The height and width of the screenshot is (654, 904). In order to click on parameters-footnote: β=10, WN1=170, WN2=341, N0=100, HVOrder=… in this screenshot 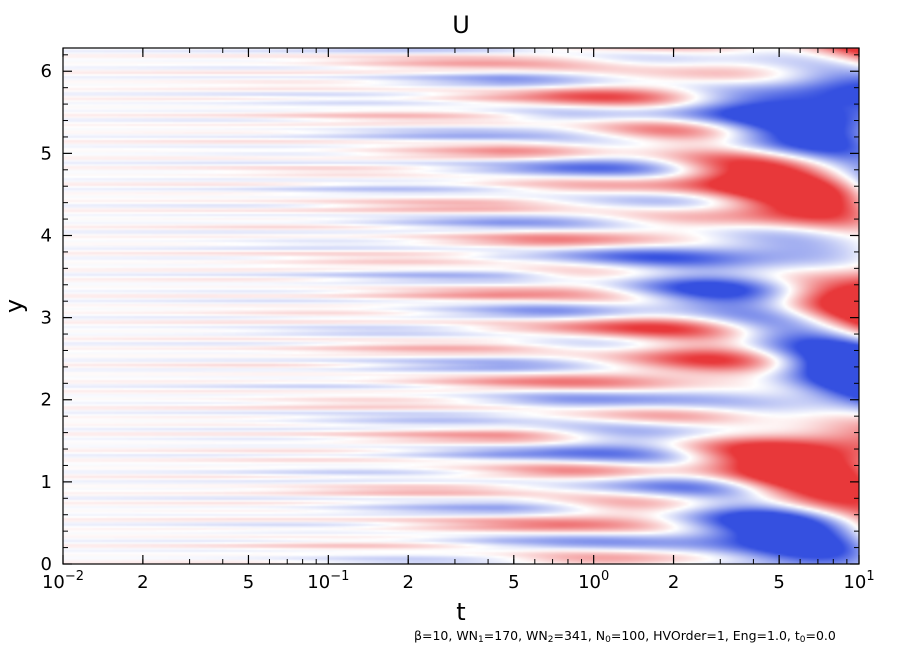, I will do `click(625, 636)`.